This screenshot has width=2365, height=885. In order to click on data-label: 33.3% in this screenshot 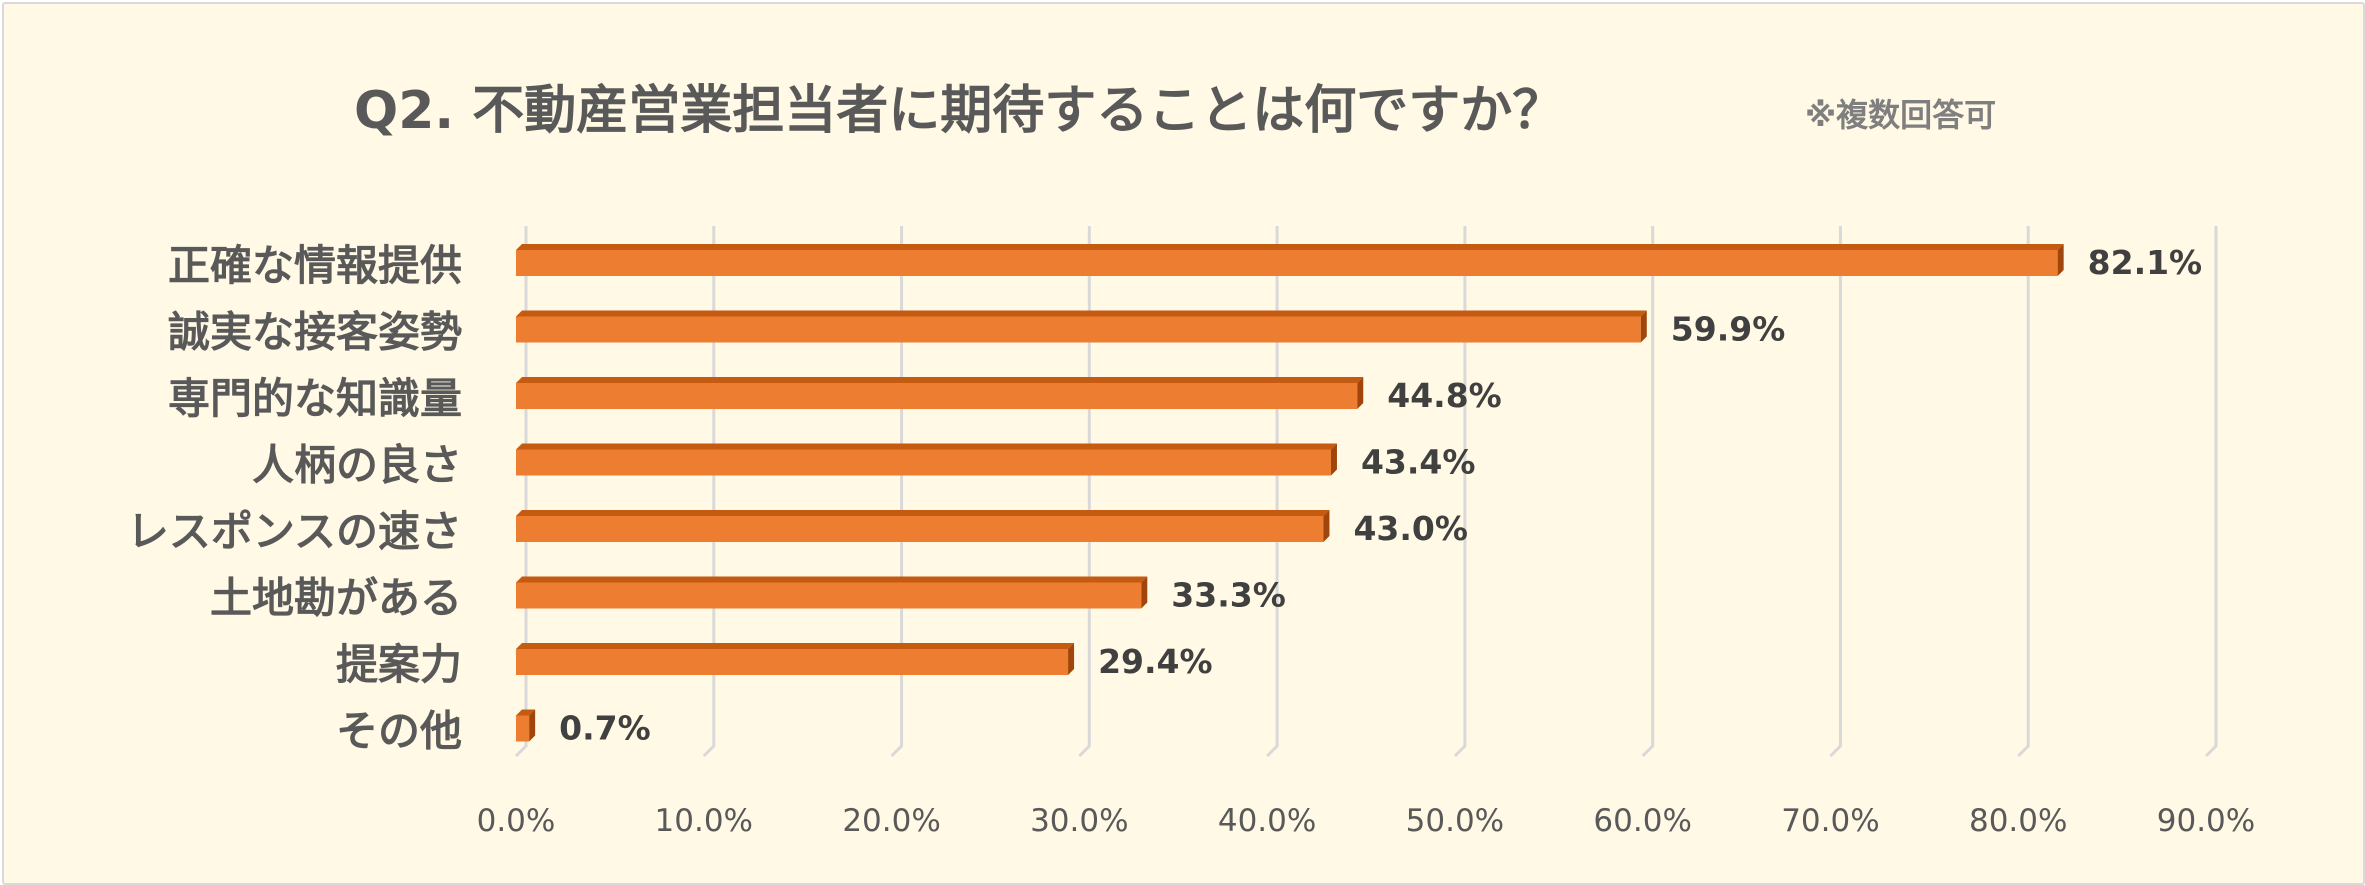, I will do `click(1228, 595)`.